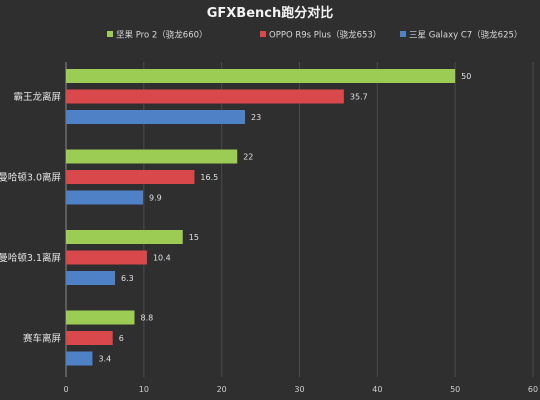  I want to click on category-label-4: 赛车离屏, so click(42, 339).